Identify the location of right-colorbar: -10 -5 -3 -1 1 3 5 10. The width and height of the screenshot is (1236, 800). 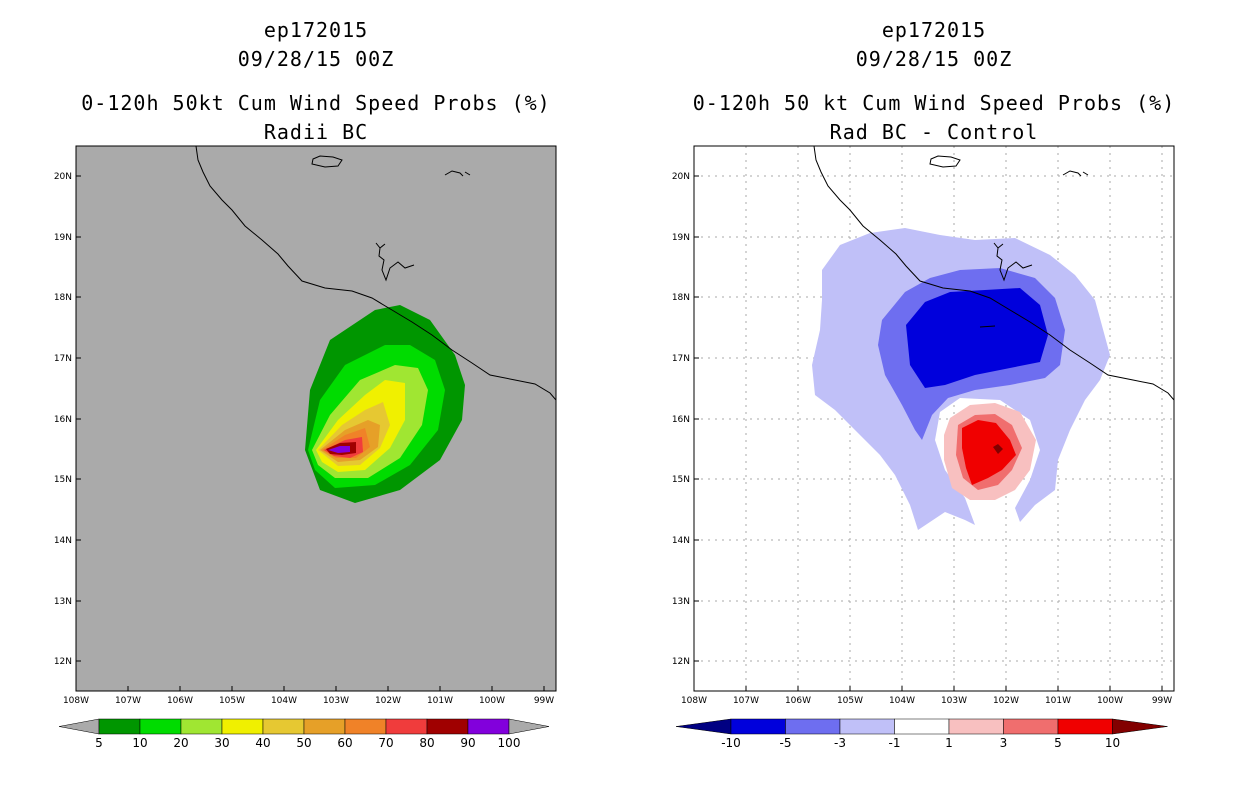
(921, 734).